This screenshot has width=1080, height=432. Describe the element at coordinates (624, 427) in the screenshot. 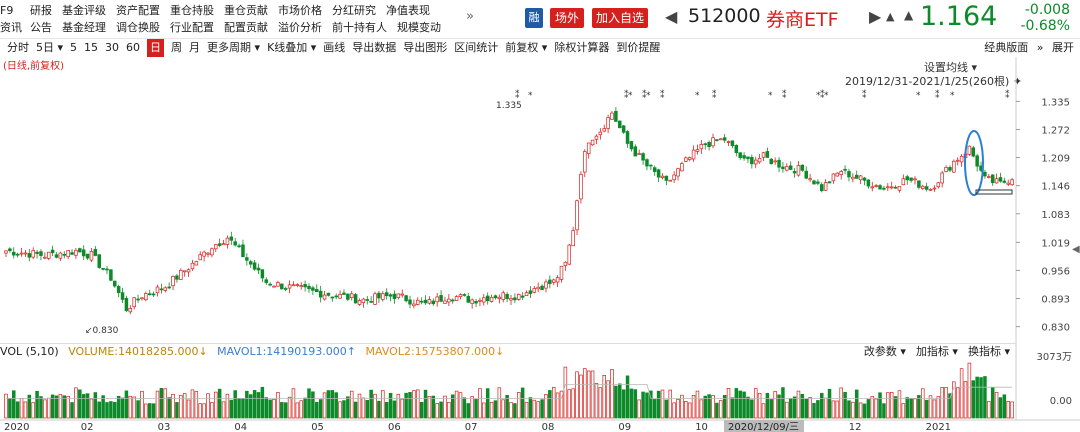

I see `x-tick-label-8: 09` at that location.